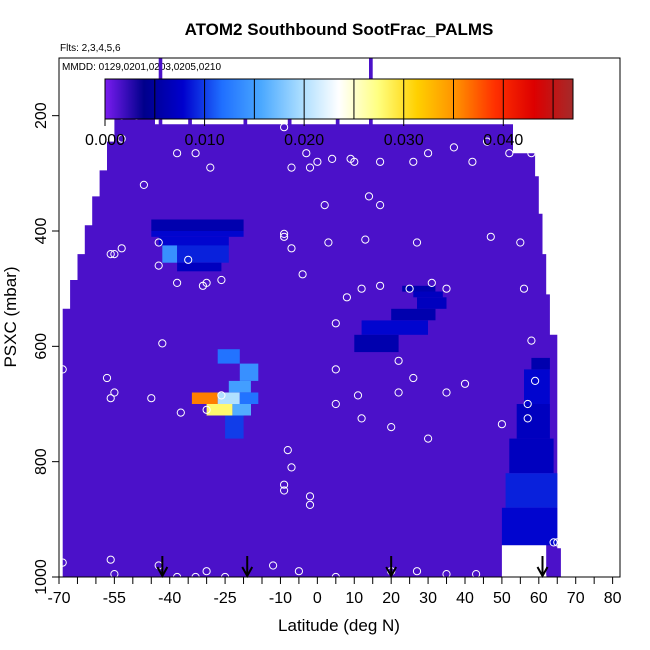  Describe the element at coordinates (391, 598) in the screenshot. I see `x-tick-label: 20` at that location.